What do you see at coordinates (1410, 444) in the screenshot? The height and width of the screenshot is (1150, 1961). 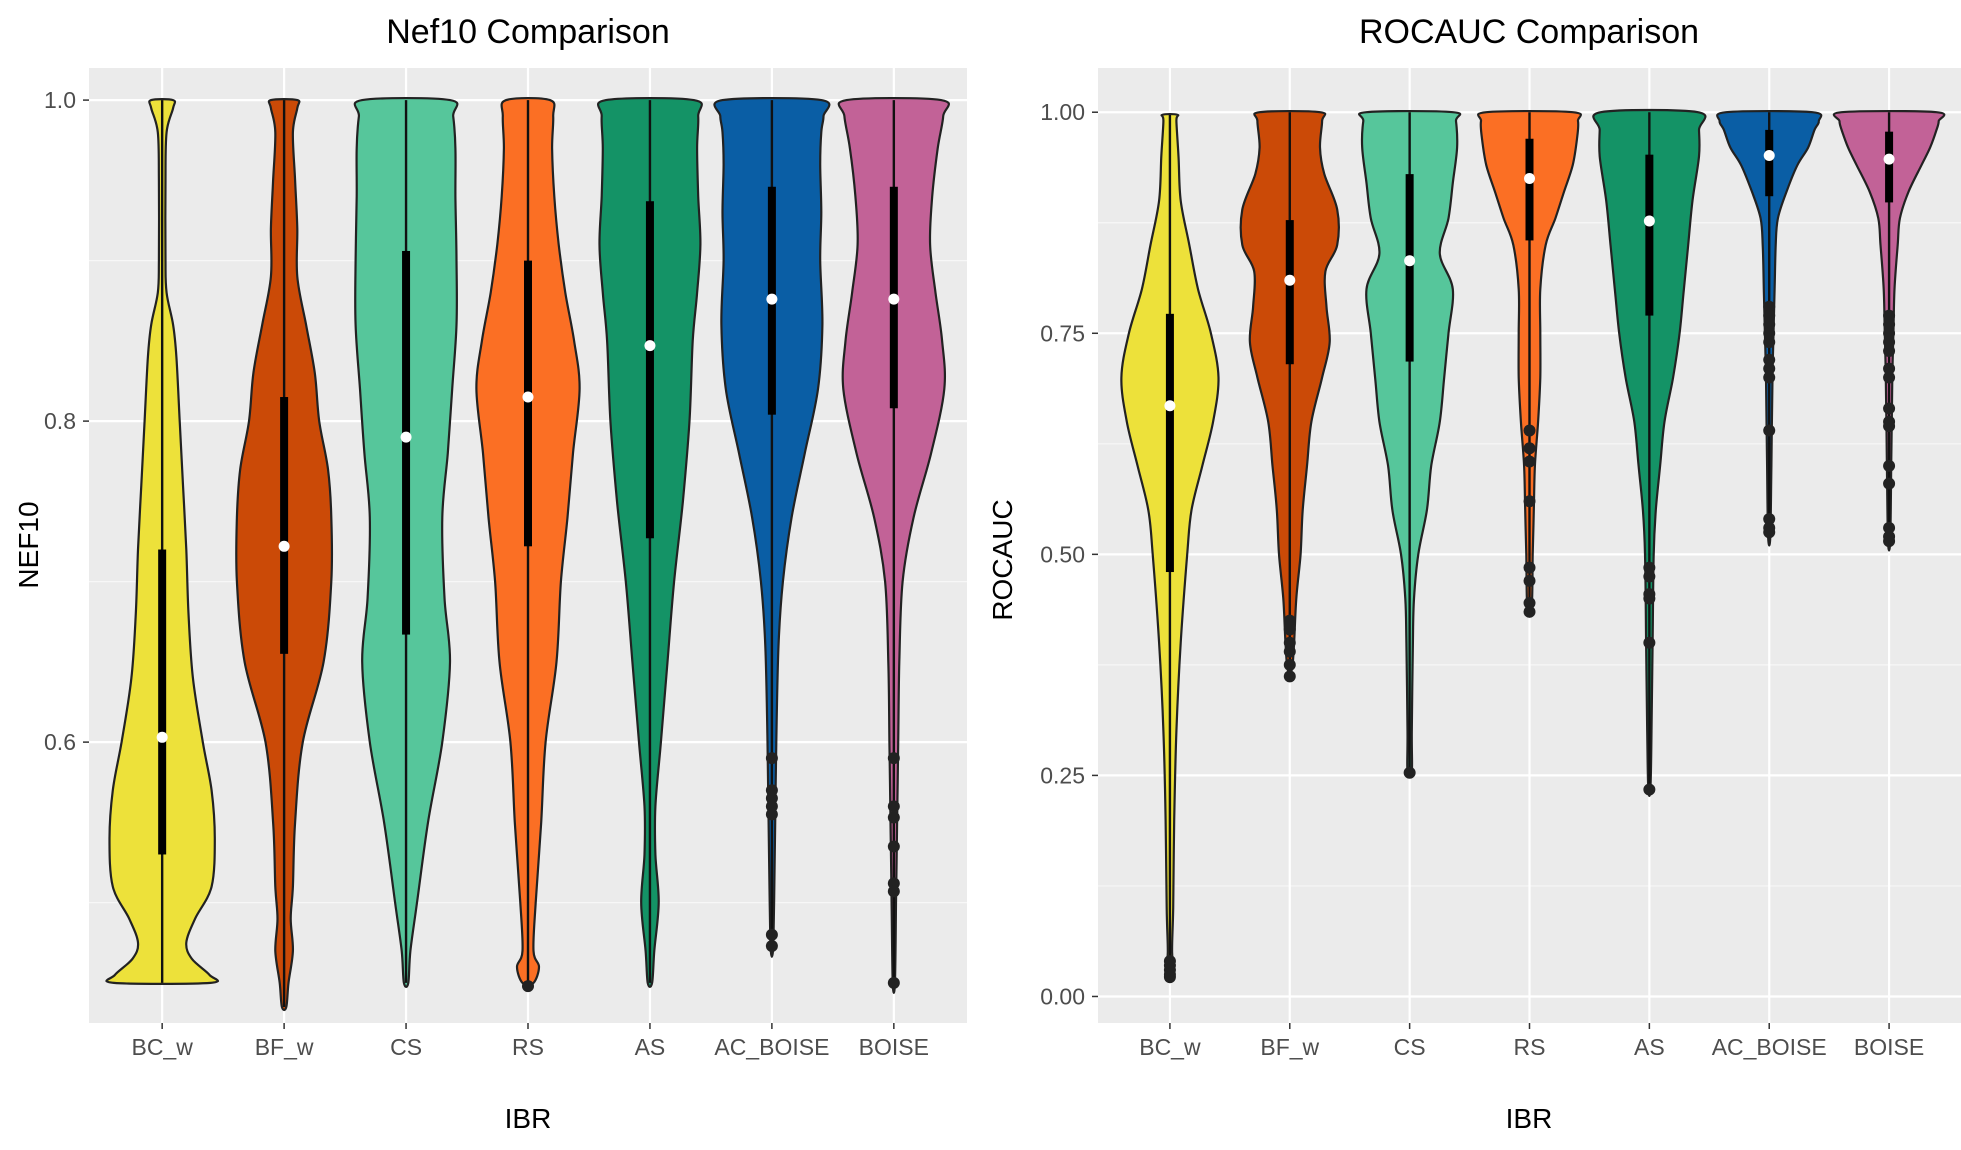 I see `rocauc-violin-cs` at bounding box center [1410, 444].